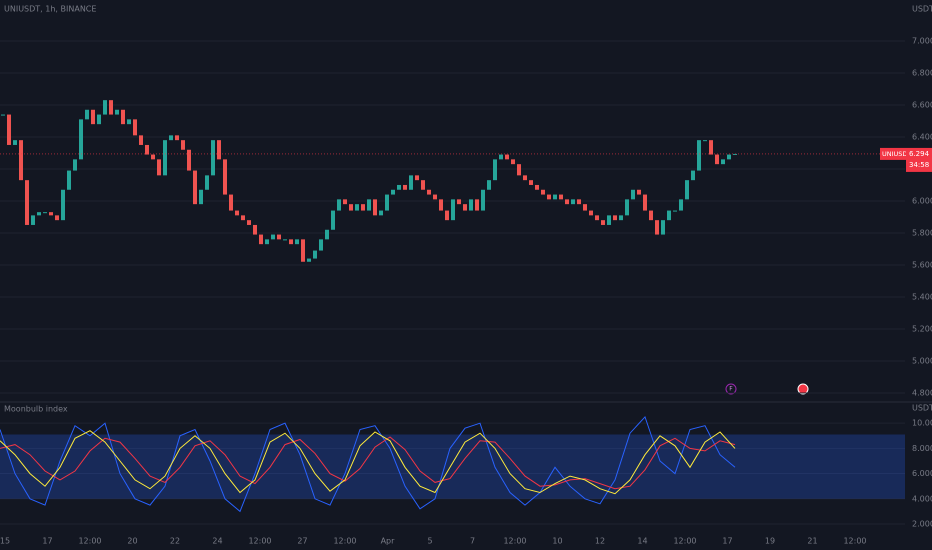 The width and height of the screenshot is (932, 550). I want to click on chart-title: UNIUSDT, 1h, BINANCE, so click(50, 9).